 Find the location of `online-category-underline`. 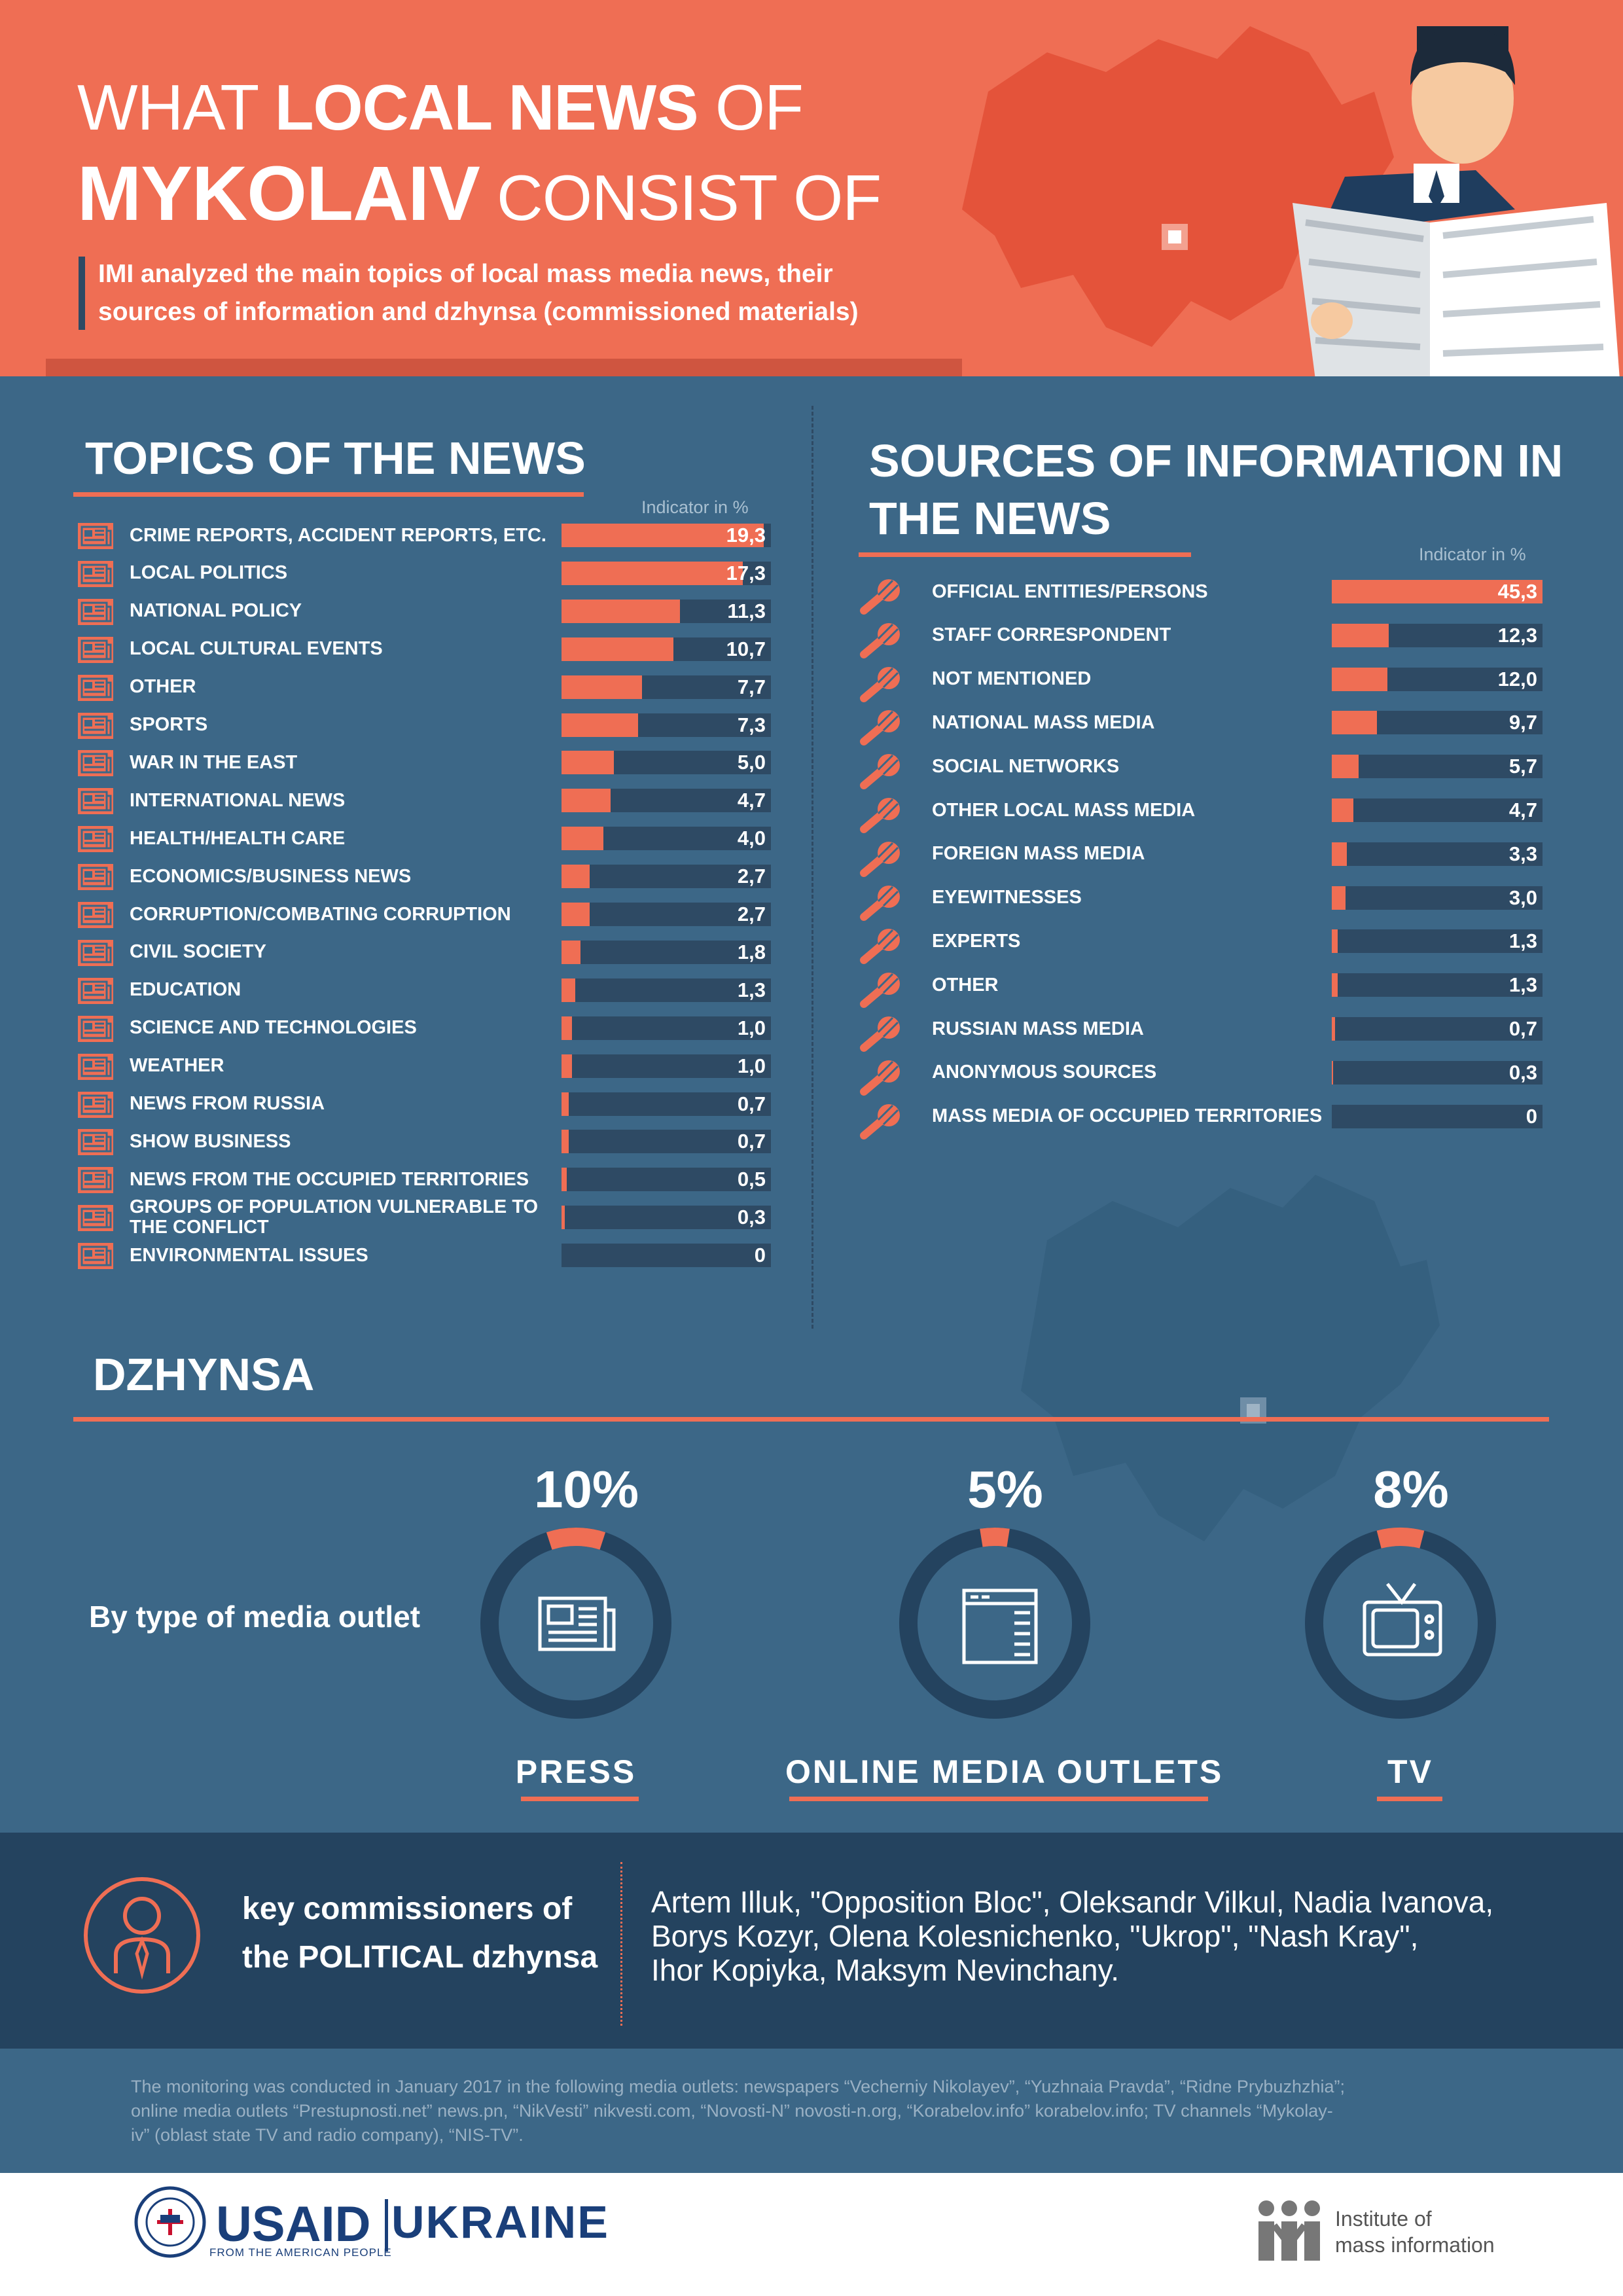

online-category-underline is located at coordinates (998, 1799).